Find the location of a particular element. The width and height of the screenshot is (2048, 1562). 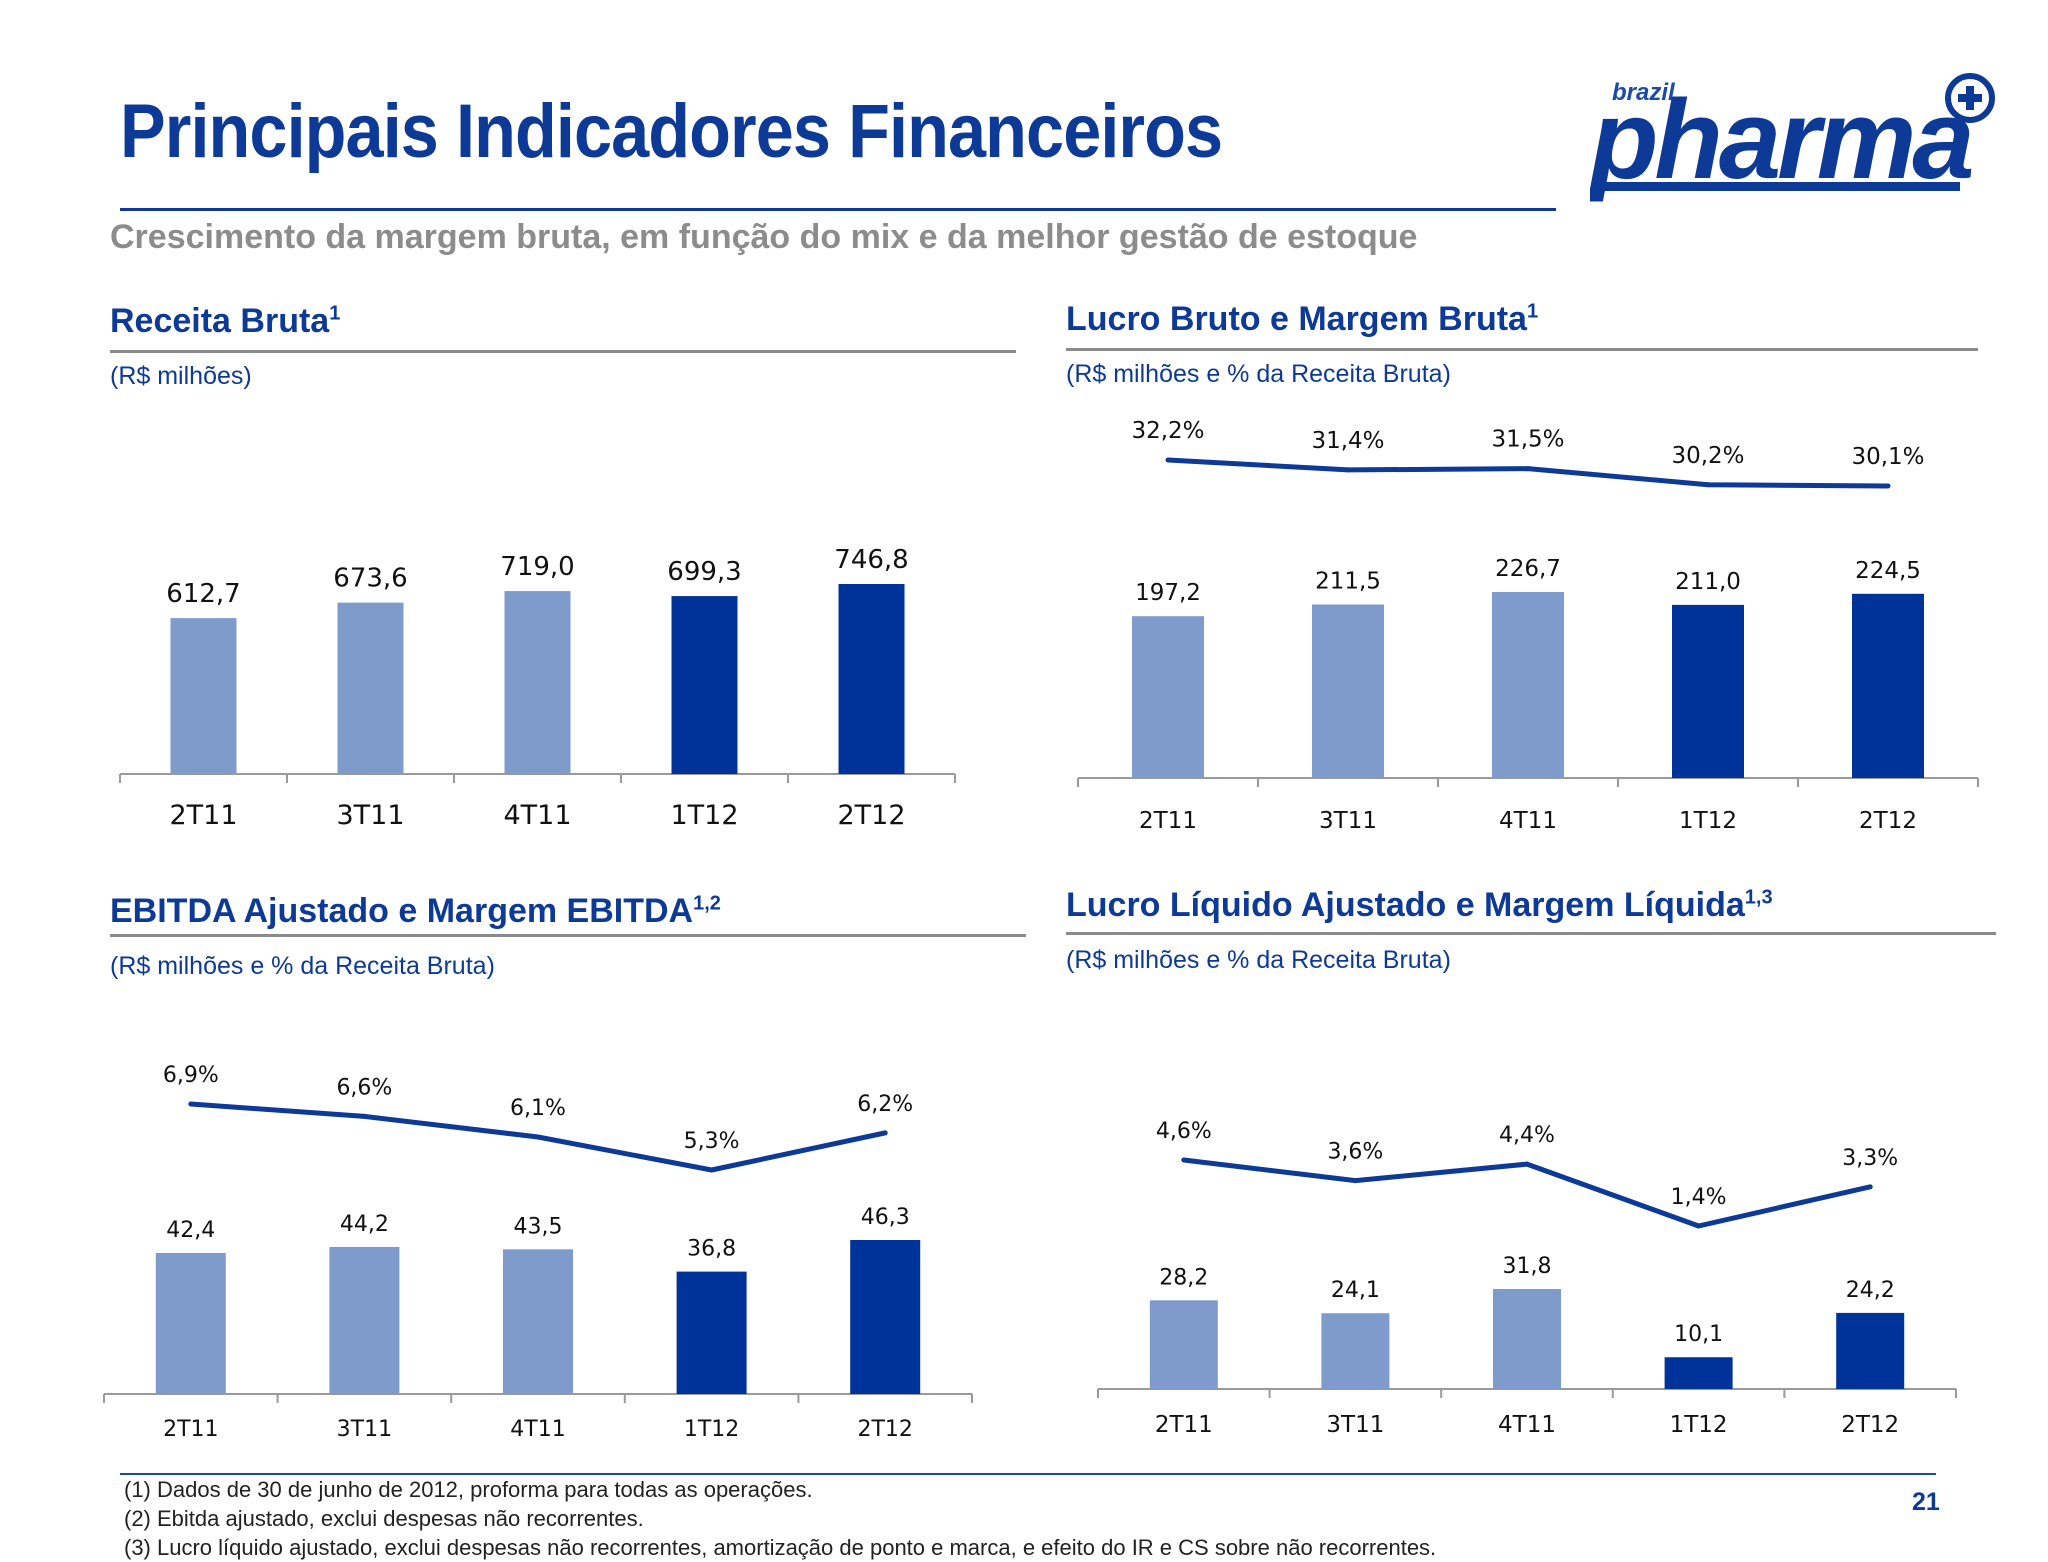

bar-value-label: 719,0 is located at coordinates (537, 567).